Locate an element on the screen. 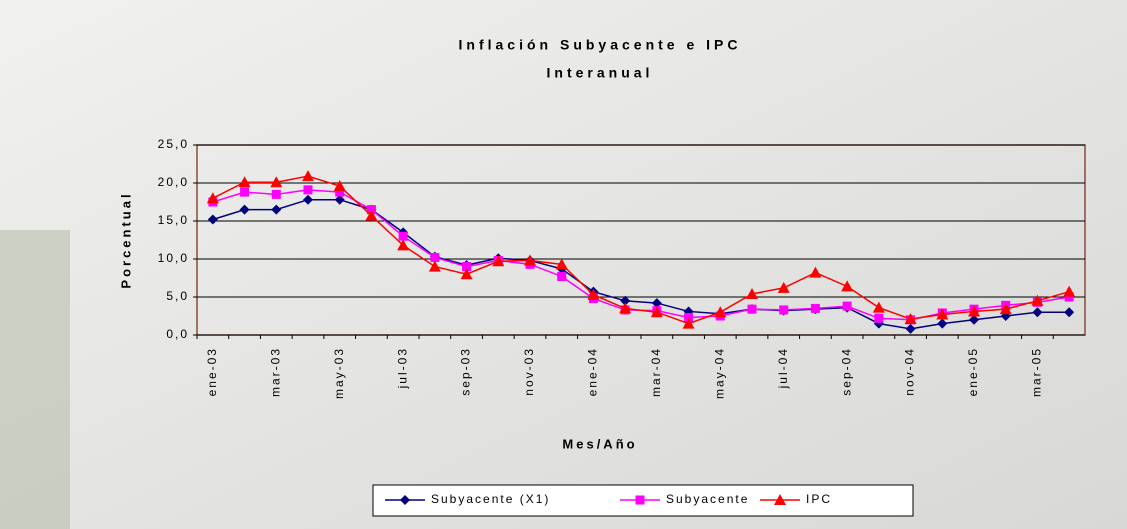 This screenshot has height=529, width=1127. x-tick-label: mar-03 is located at coordinates (275, 372).